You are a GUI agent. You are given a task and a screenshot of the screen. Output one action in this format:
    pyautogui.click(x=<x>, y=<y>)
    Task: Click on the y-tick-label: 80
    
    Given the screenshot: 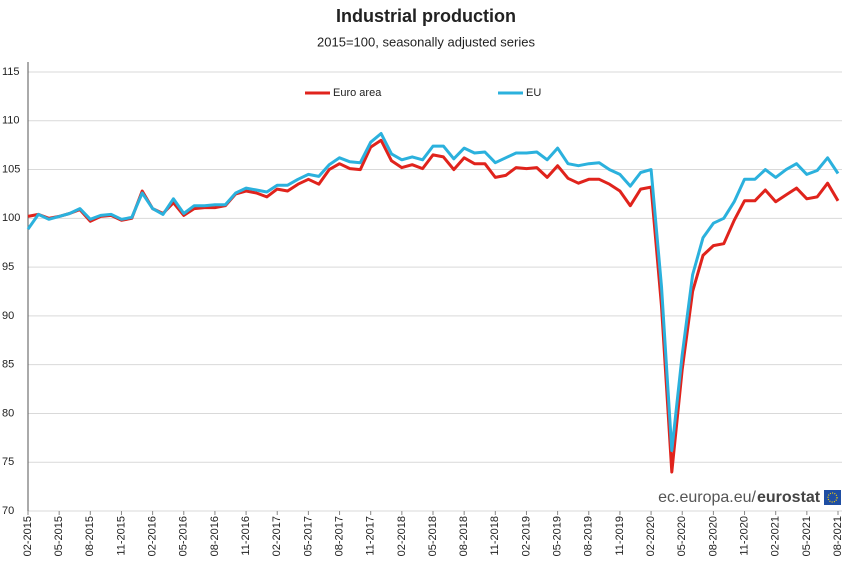 What is the action you would take?
    pyautogui.click(x=8, y=413)
    